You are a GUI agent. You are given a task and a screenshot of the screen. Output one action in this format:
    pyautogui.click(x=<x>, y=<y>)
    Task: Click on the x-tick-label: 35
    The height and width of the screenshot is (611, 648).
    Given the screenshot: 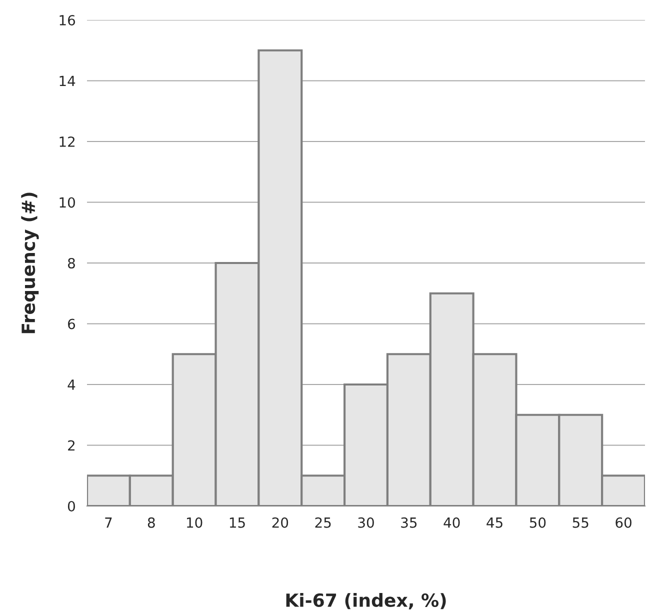 What is the action you would take?
    pyautogui.click(x=409, y=522)
    